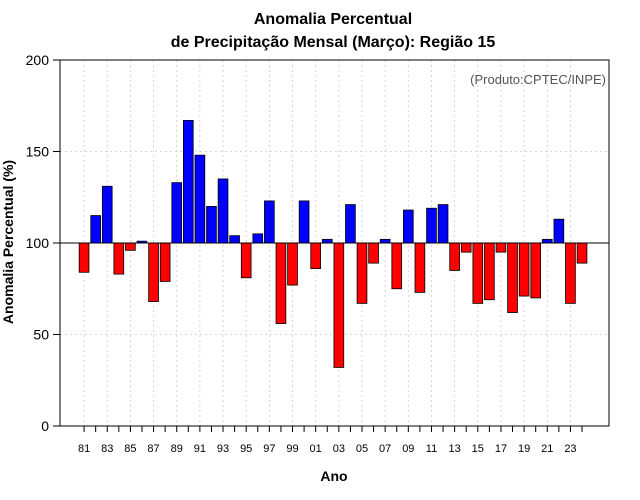 This screenshot has height=500, width=640. Describe the element at coordinates (200, 199) in the screenshot. I see `bar-1991` at that location.